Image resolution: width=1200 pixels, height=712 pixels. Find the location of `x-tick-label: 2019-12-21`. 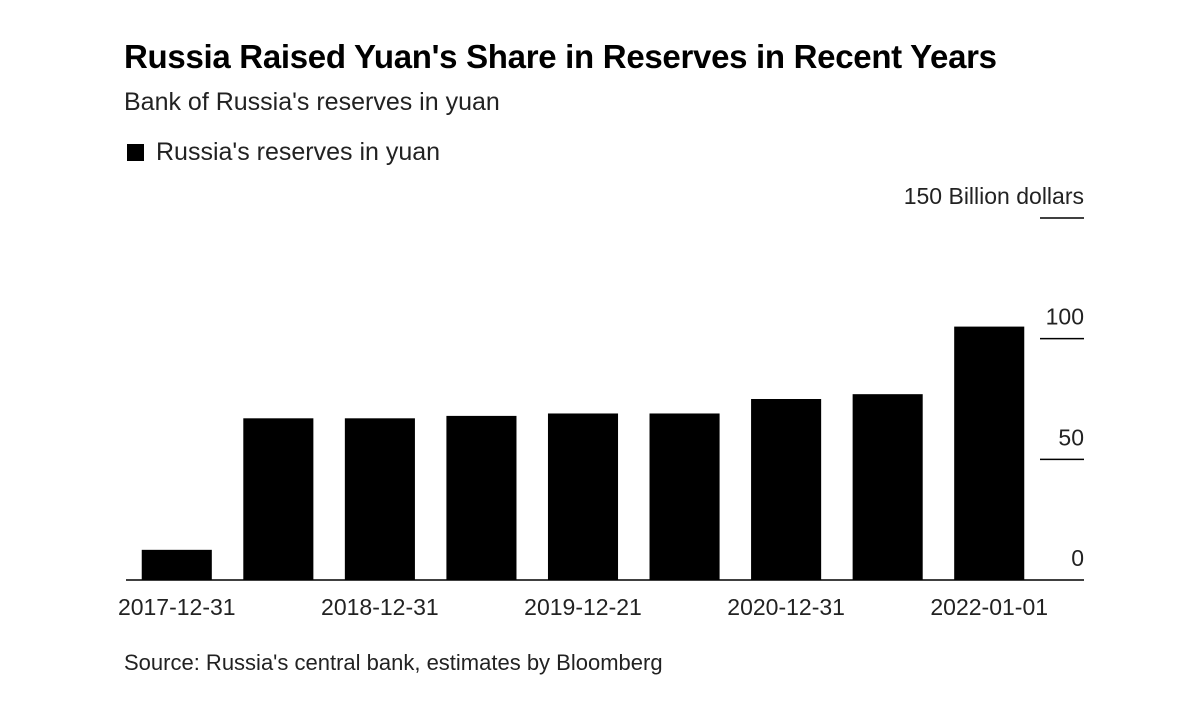

x-tick-label: 2019-12-21 is located at coordinates (583, 607).